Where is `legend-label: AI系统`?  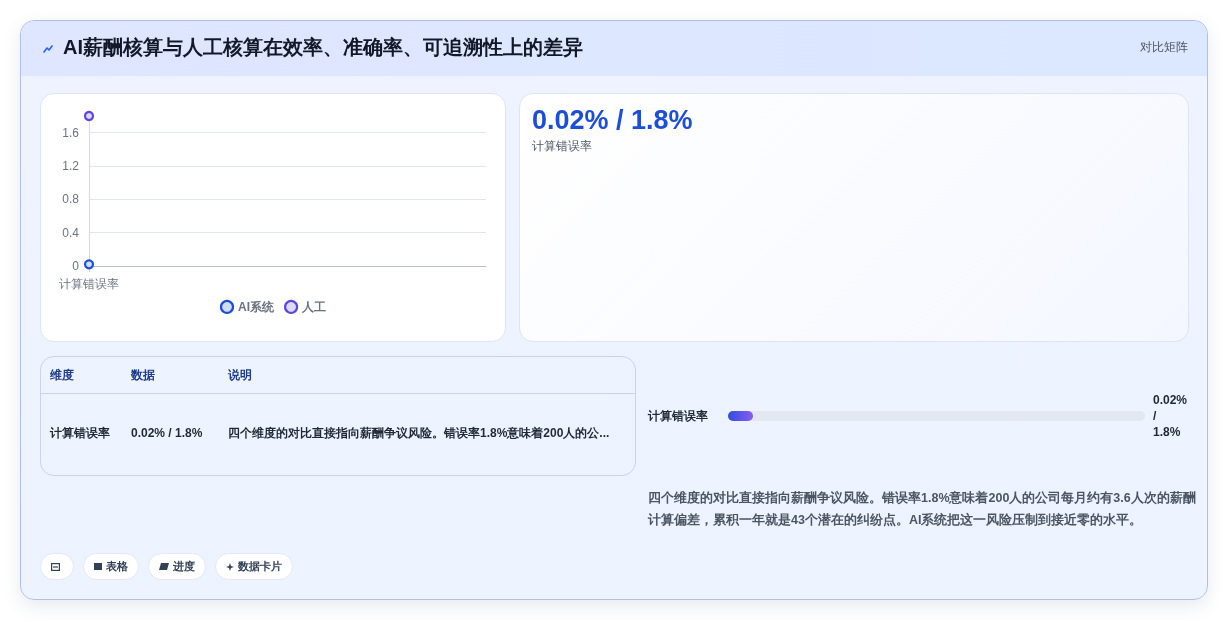
legend-label: AI系统 is located at coordinates (256, 306).